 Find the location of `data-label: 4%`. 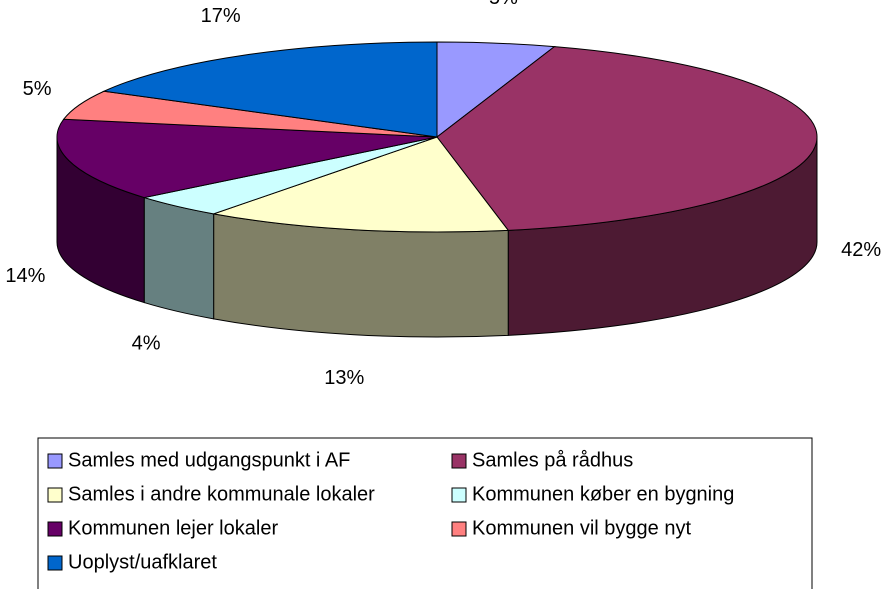

data-label: 4% is located at coordinates (146, 343).